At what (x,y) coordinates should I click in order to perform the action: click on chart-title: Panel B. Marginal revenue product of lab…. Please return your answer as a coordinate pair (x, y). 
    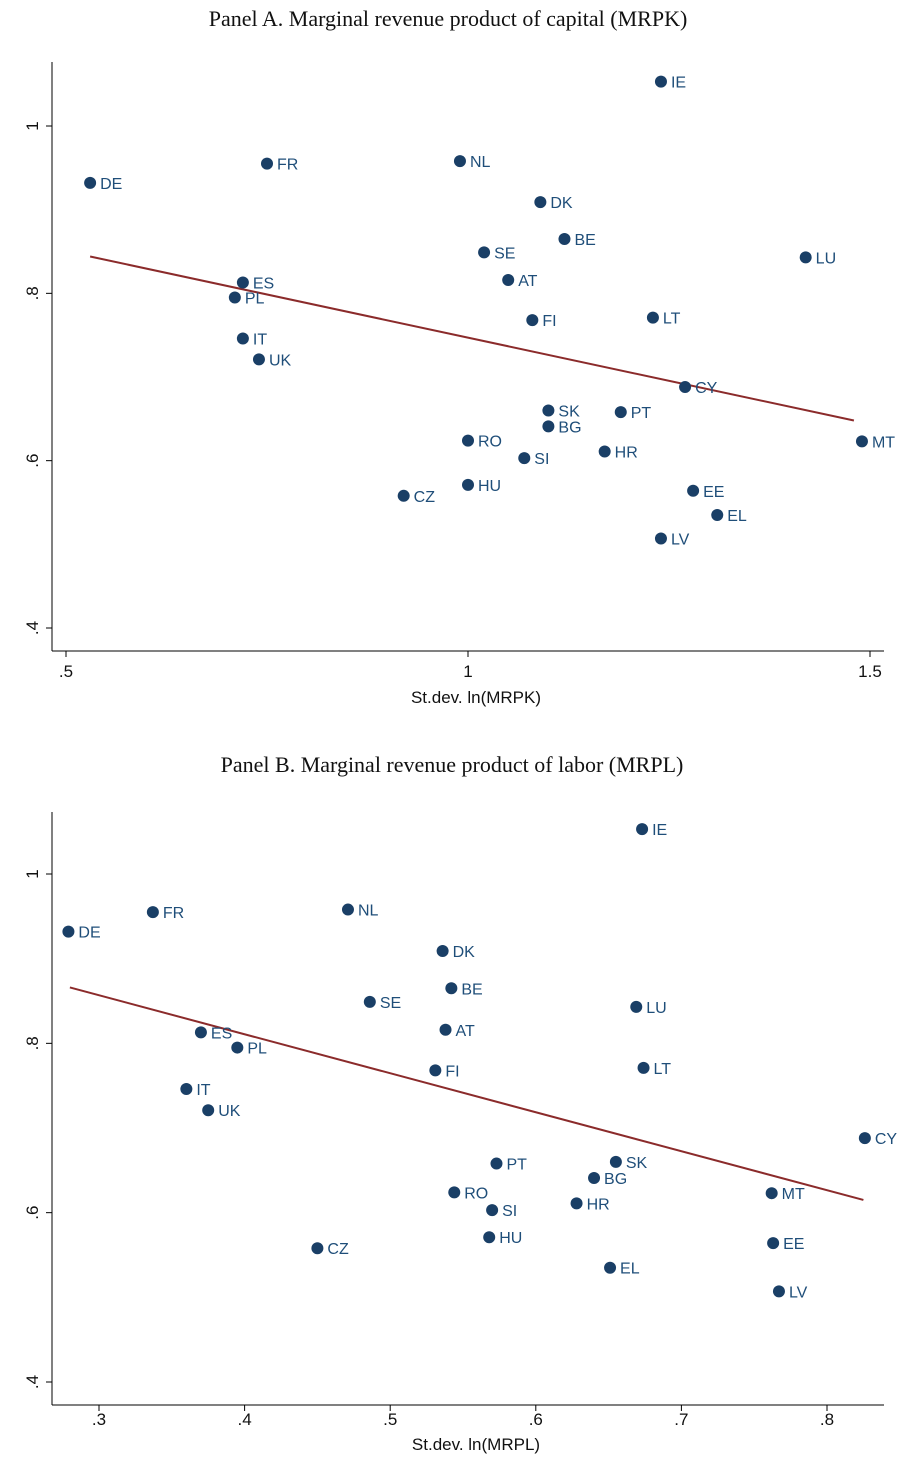
    Looking at the image, I should click on (452, 764).